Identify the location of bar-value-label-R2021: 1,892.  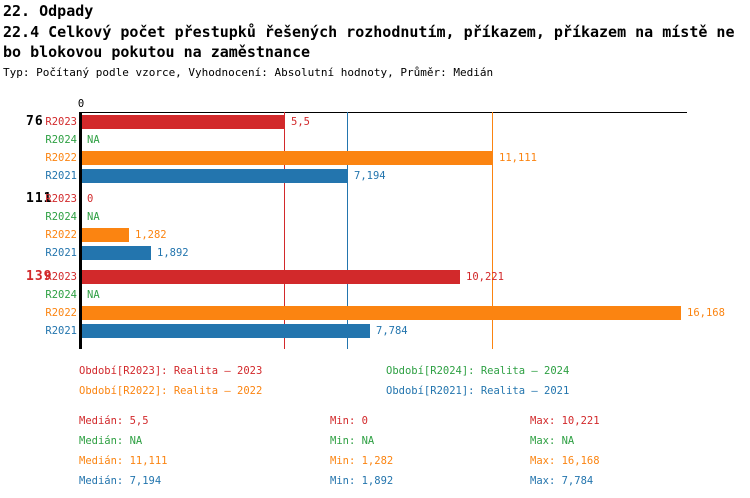
(173, 253).